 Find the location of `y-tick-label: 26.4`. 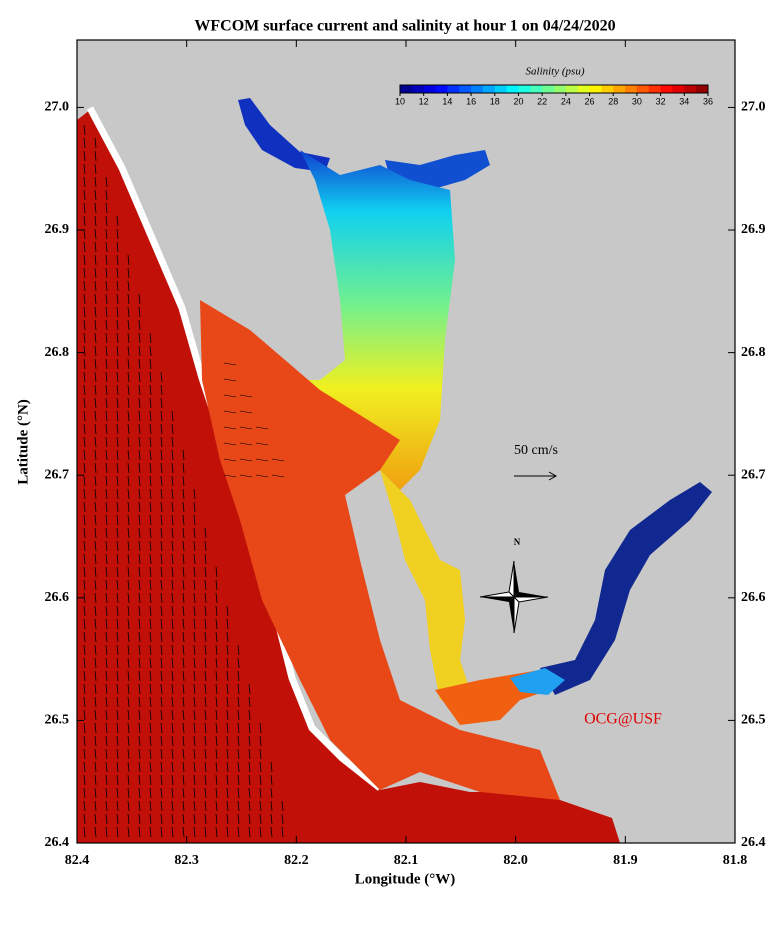

y-tick-label: 26.4 is located at coordinates (57, 842).